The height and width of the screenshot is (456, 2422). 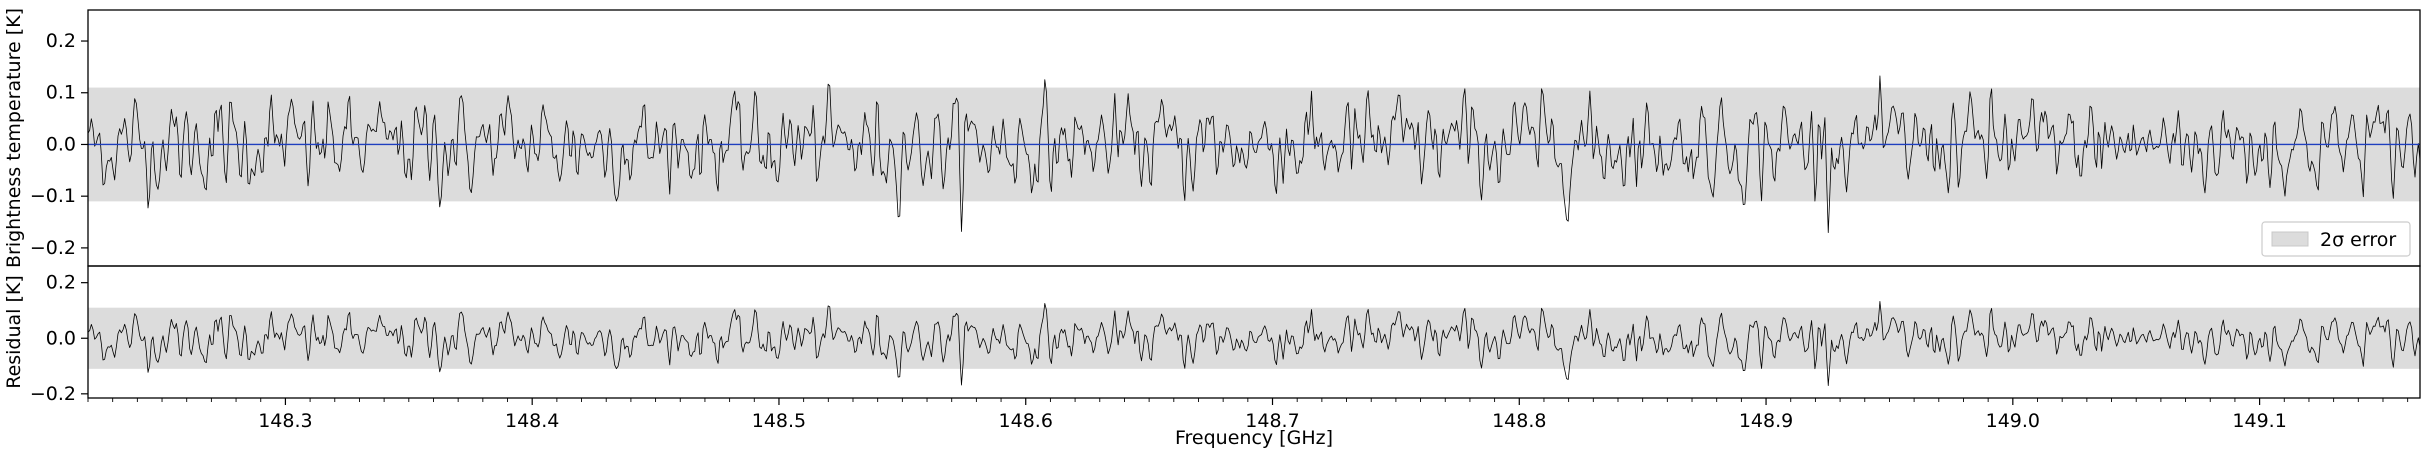 What do you see at coordinates (2013, 421) in the screenshot?
I see `x-tick-label: 149.0` at bounding box center [2013, 421].